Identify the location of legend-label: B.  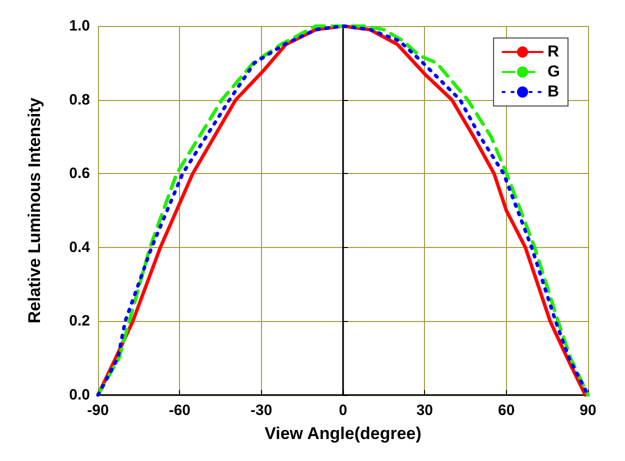
(554, 92).